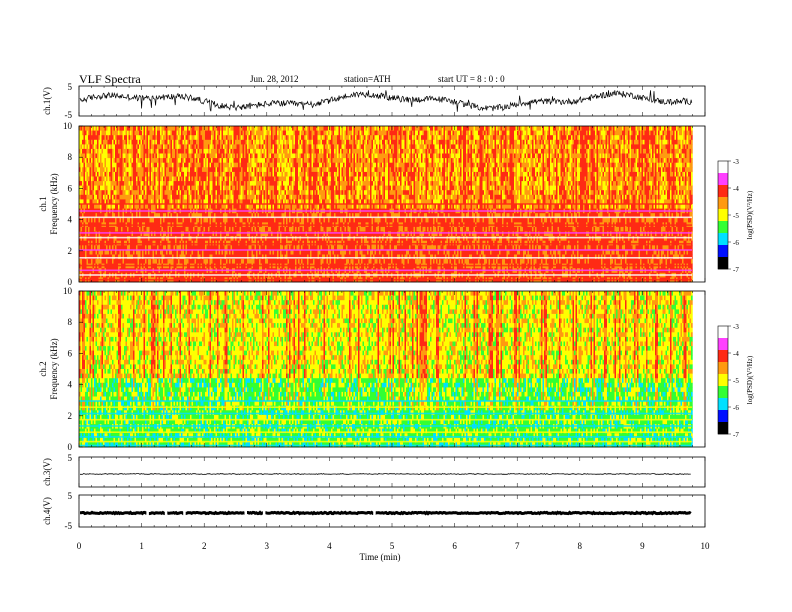 The image size is (792, 612). Describe the element at coordinates (706, 546) in the screenshot. I see `time-axis-tick-label: 10` at that location.